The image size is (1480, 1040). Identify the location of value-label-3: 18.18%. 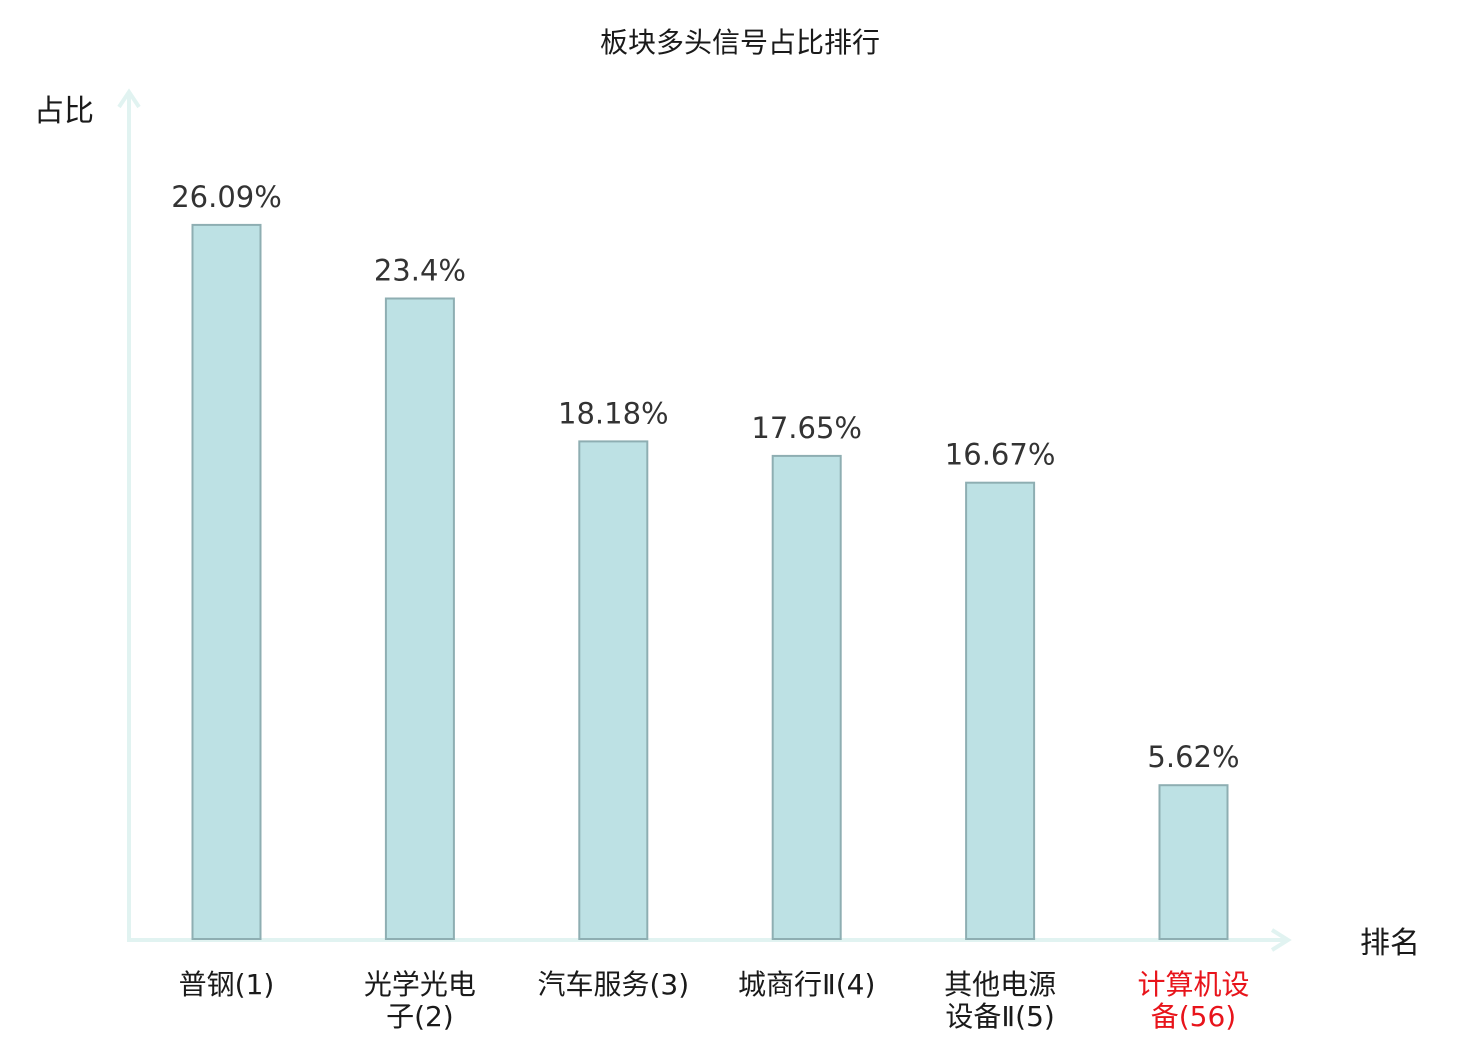
(613, 413).